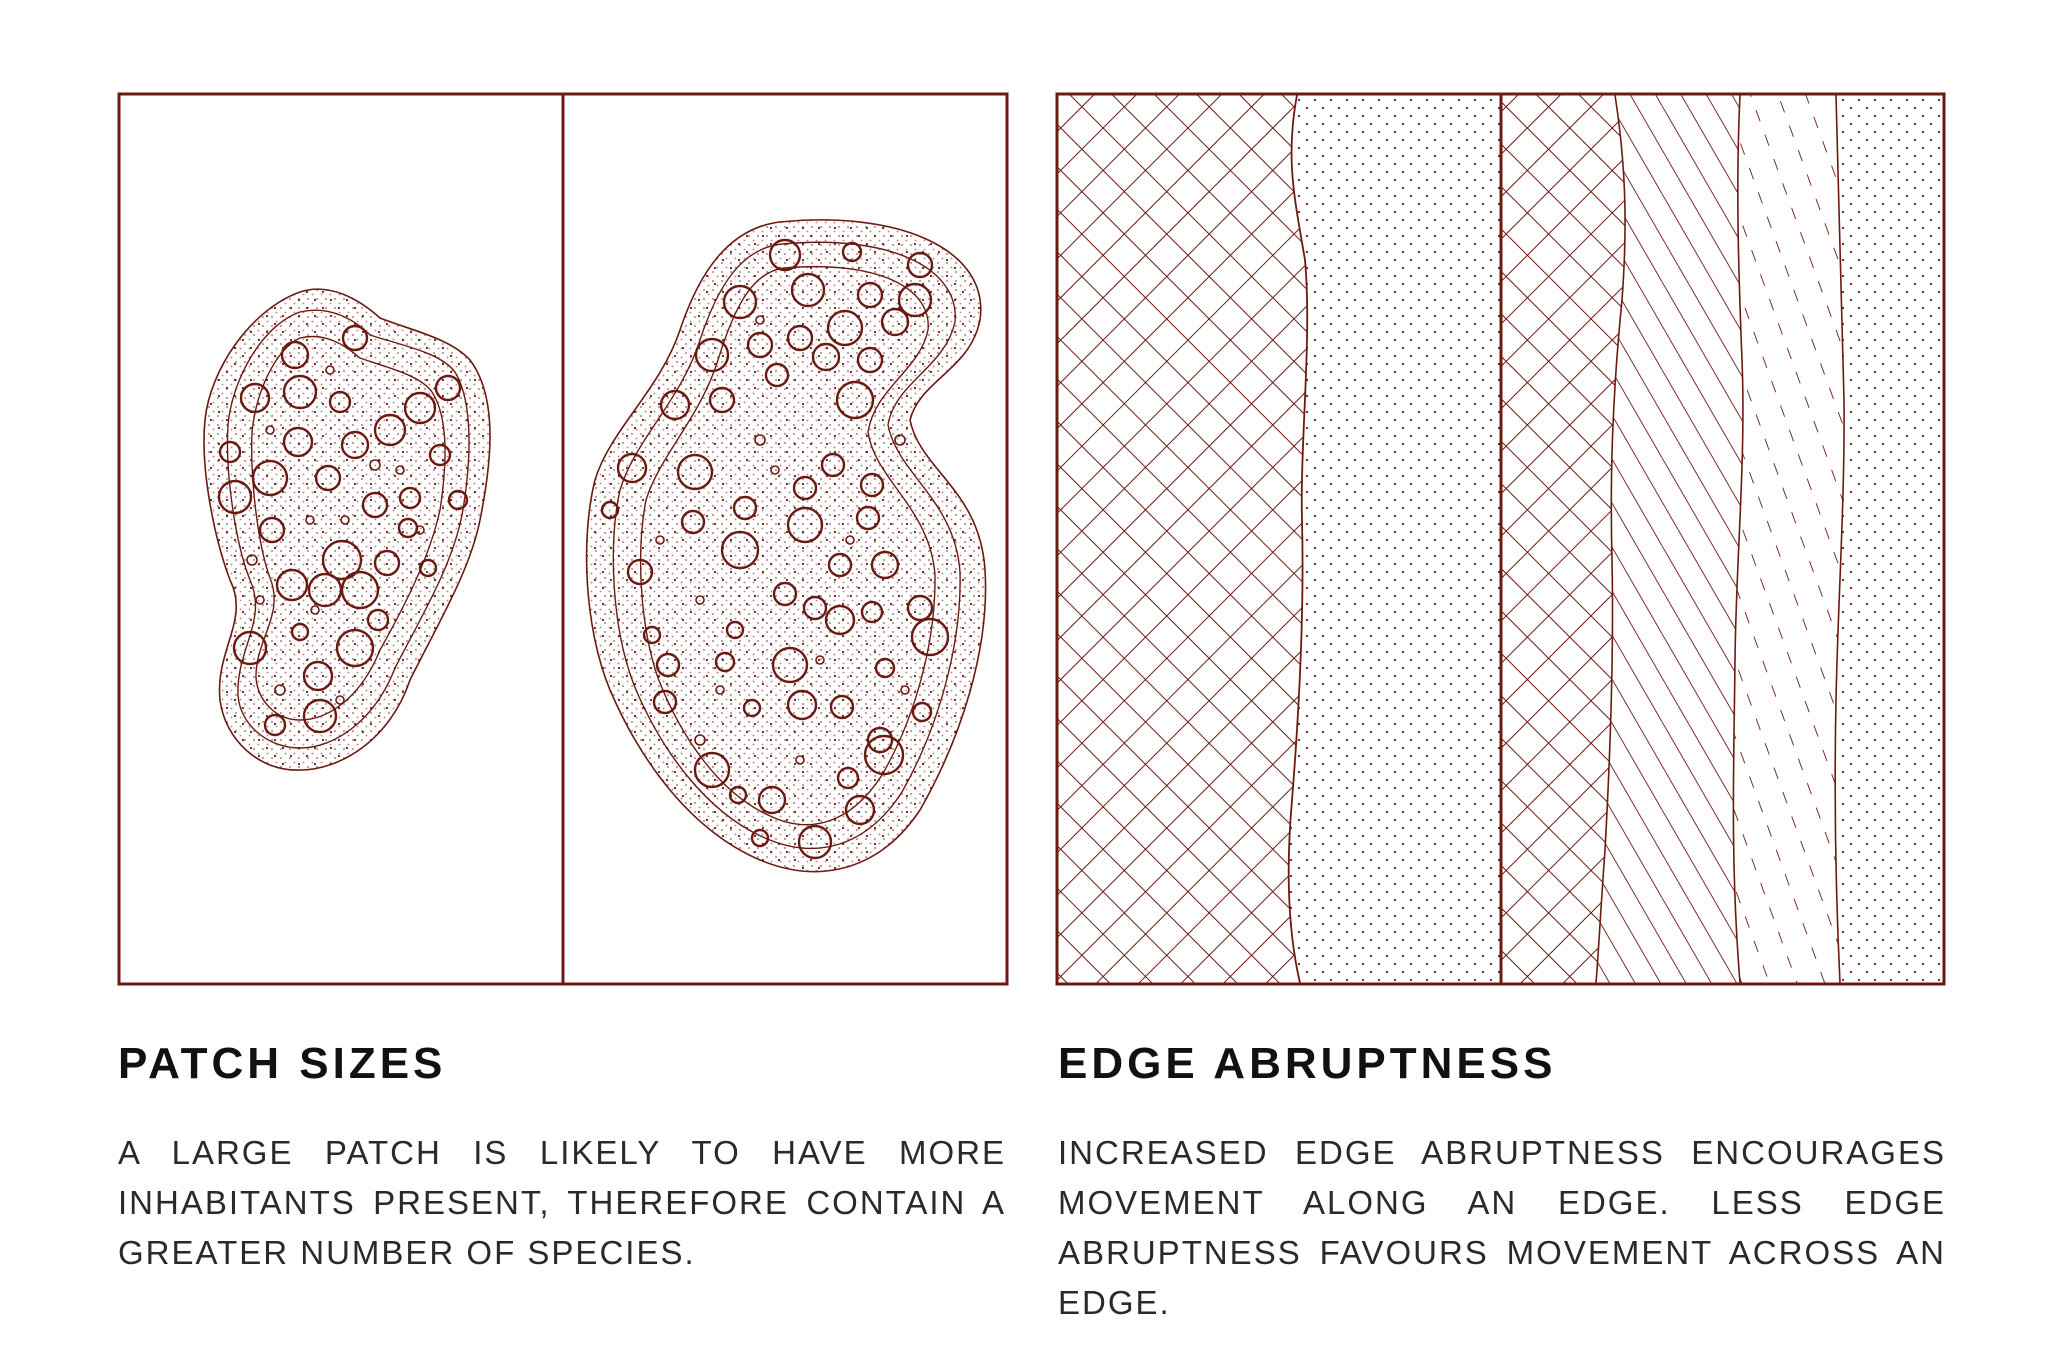 This screenshot has width=2056, height=1371. Describe the element at coordinates (1279, 539) in the screenshot. I see `abrupt-edge-panel` at that location.